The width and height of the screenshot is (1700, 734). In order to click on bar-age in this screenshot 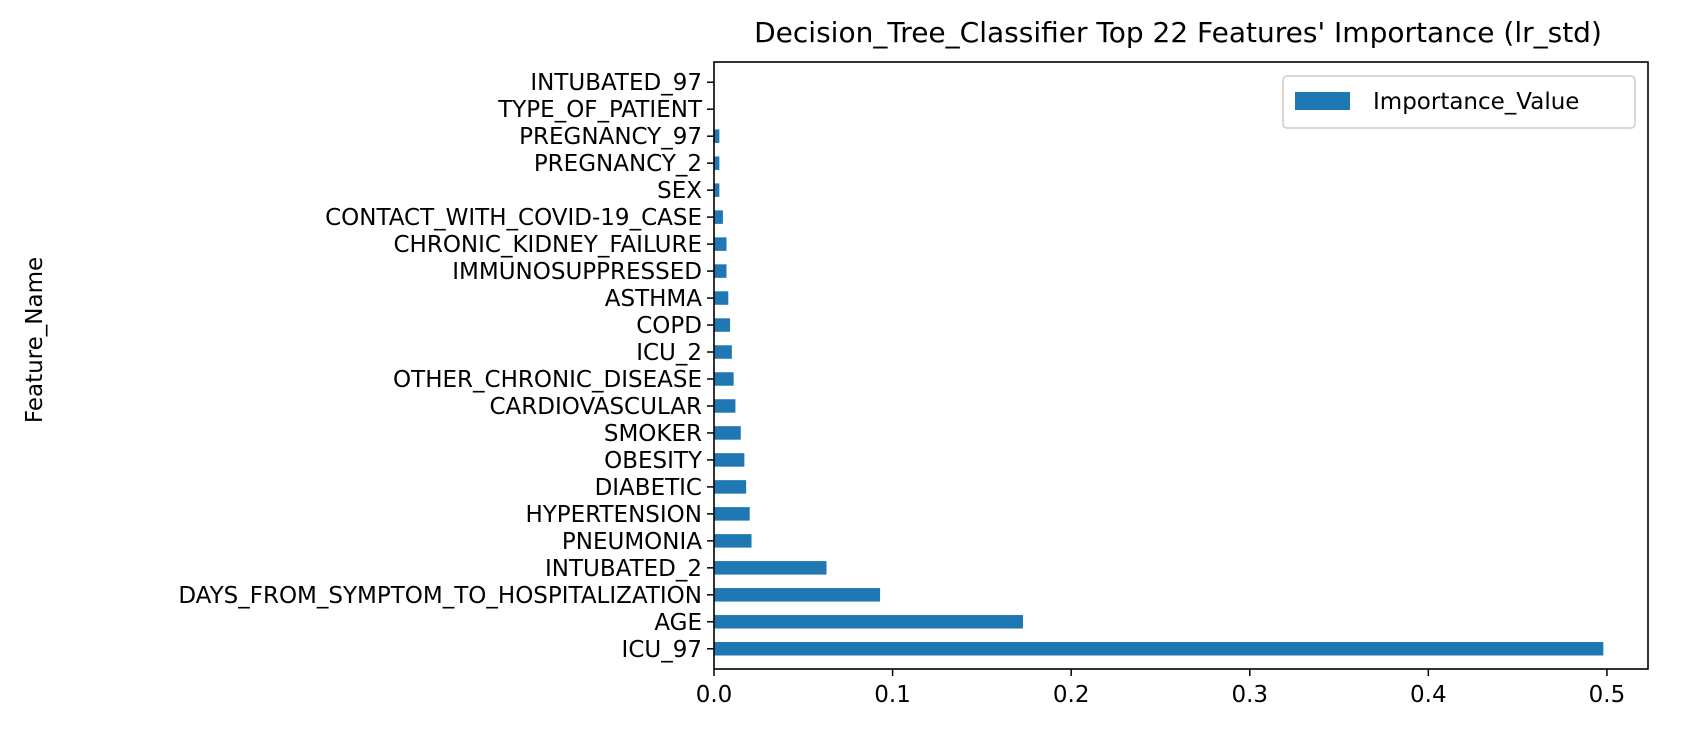, I will do `click(868, 622)`.